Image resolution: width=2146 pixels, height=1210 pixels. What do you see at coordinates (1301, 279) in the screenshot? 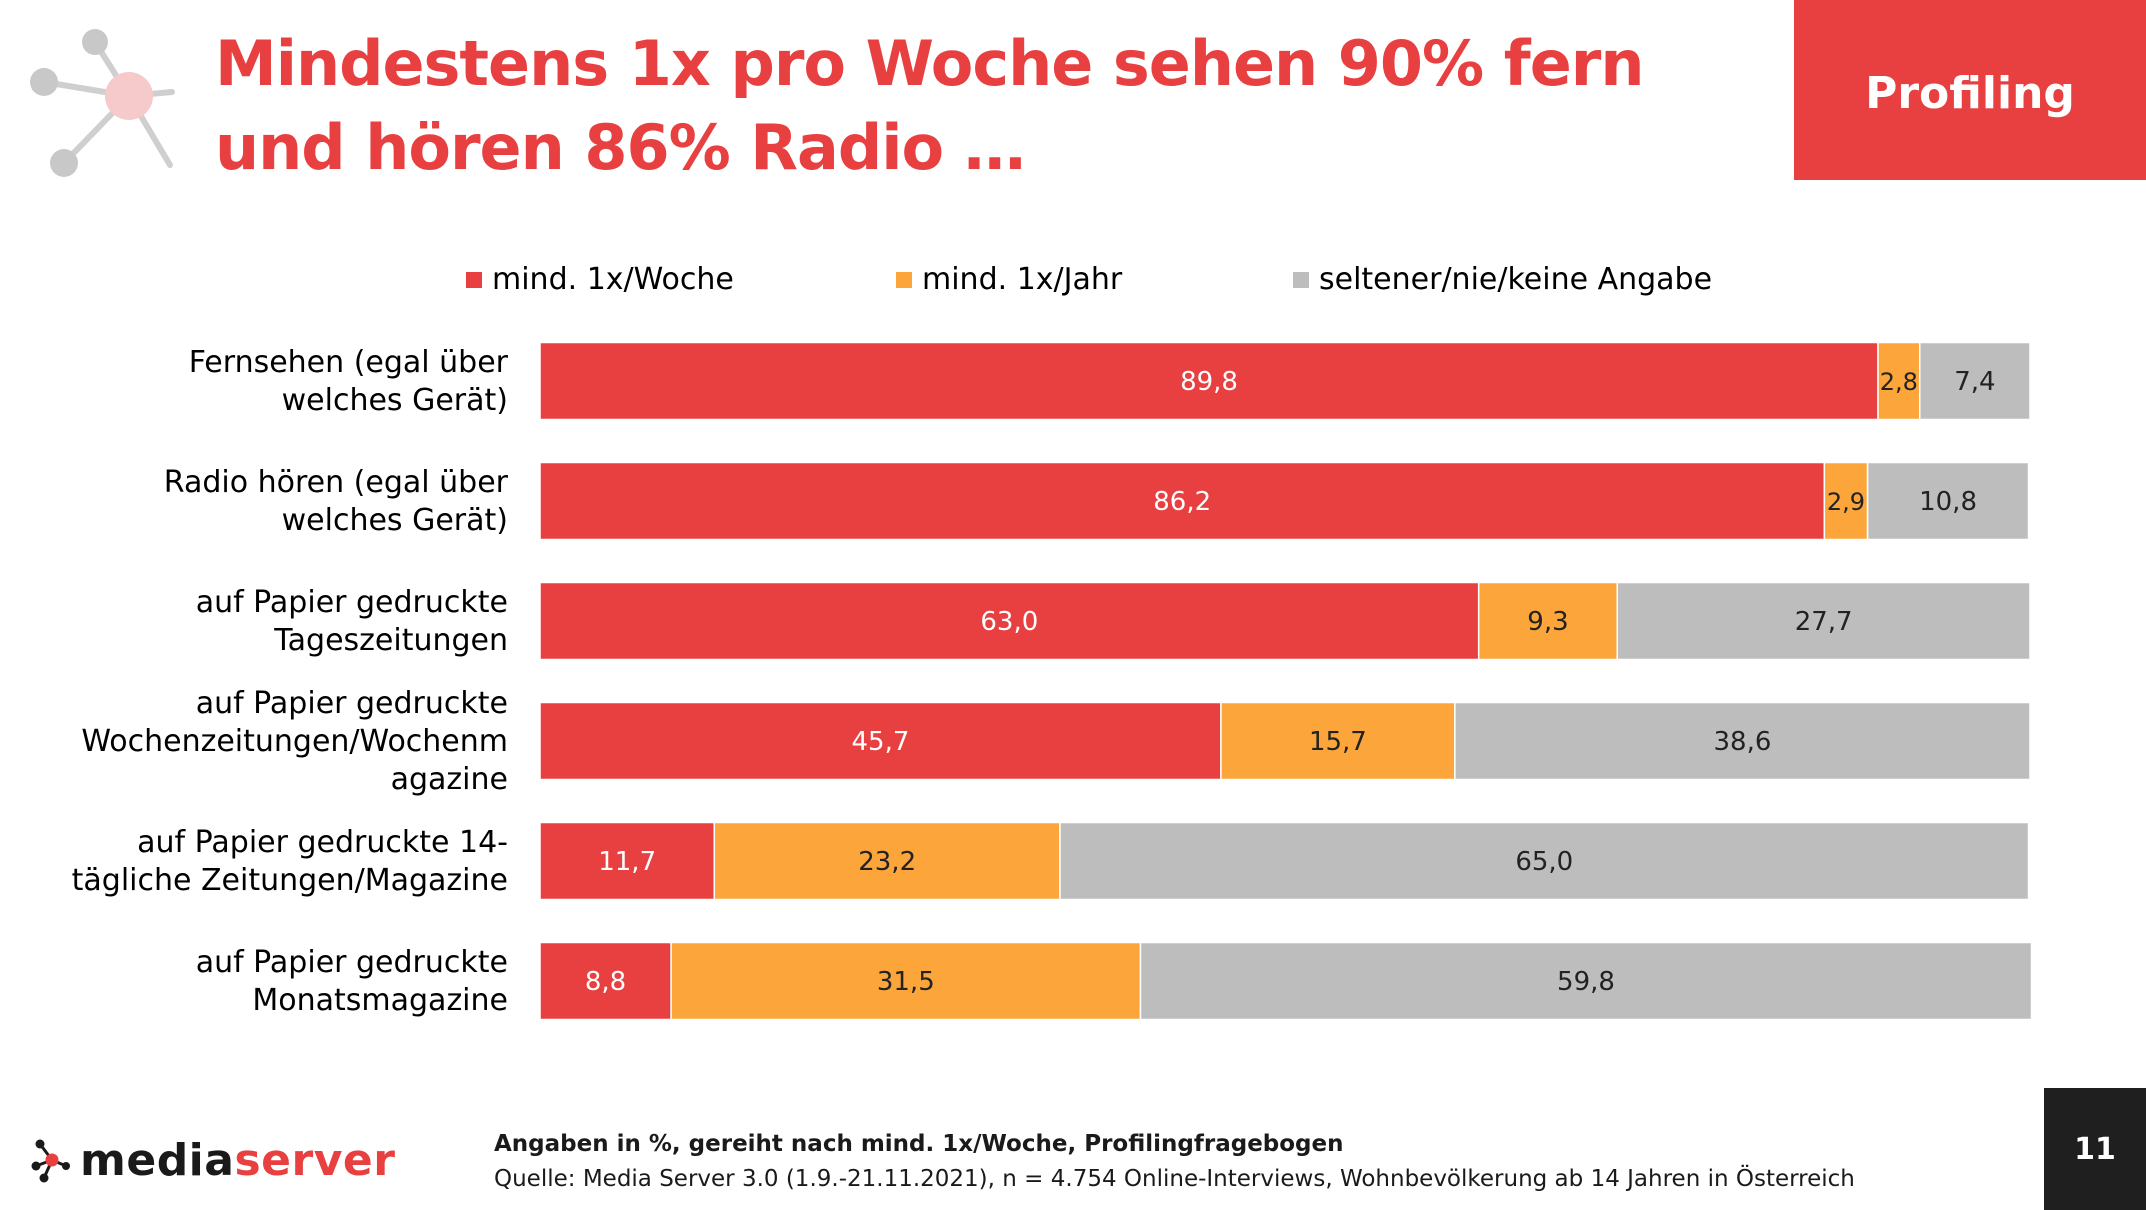
I see `legend-swatch-rarely` at bounding box center [1301, 279].